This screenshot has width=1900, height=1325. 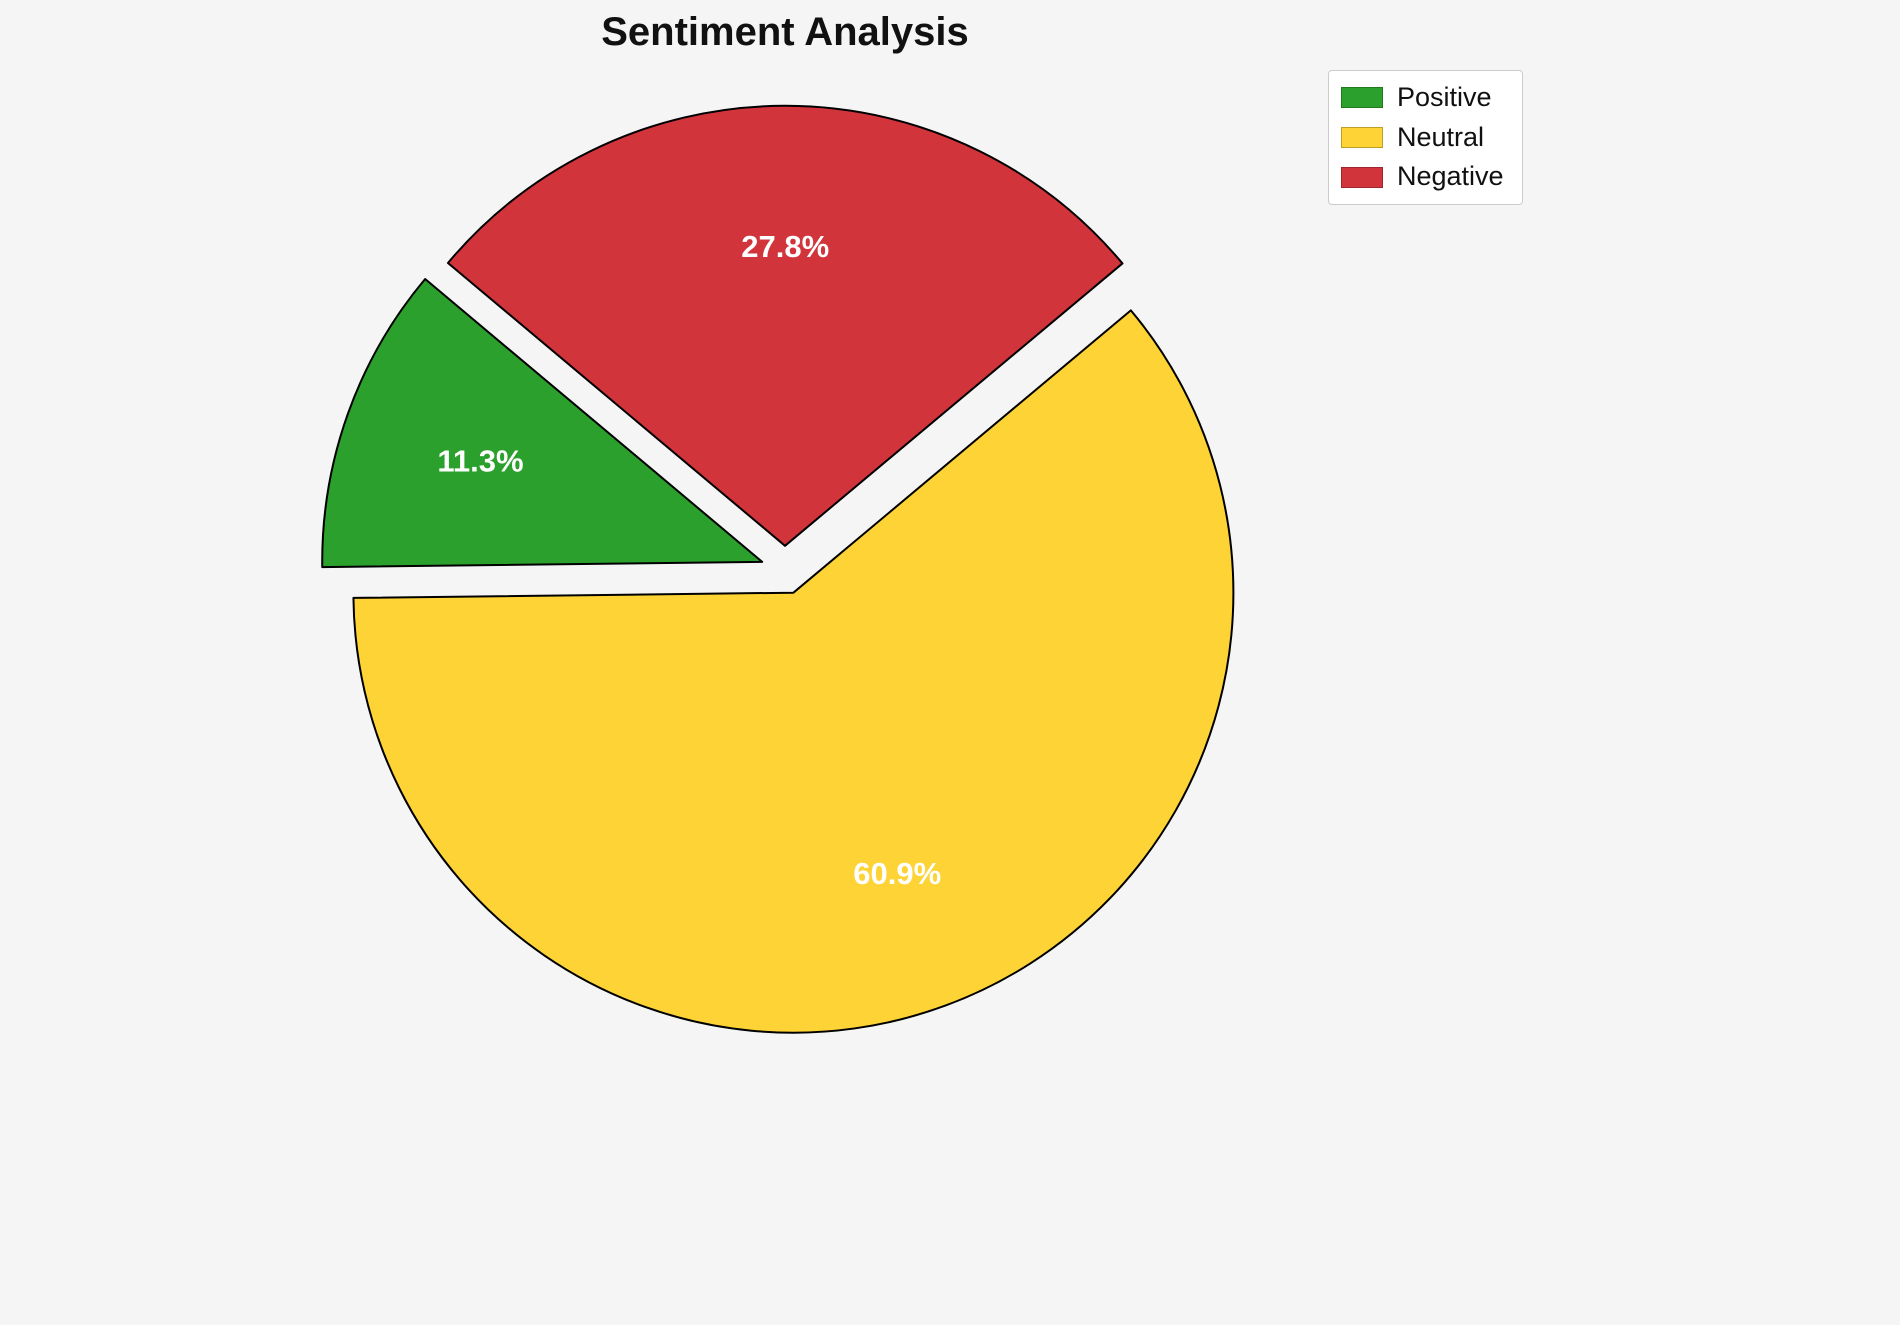 I want to click on legend-label-negative: Negative, so click(x=1450, y=176).